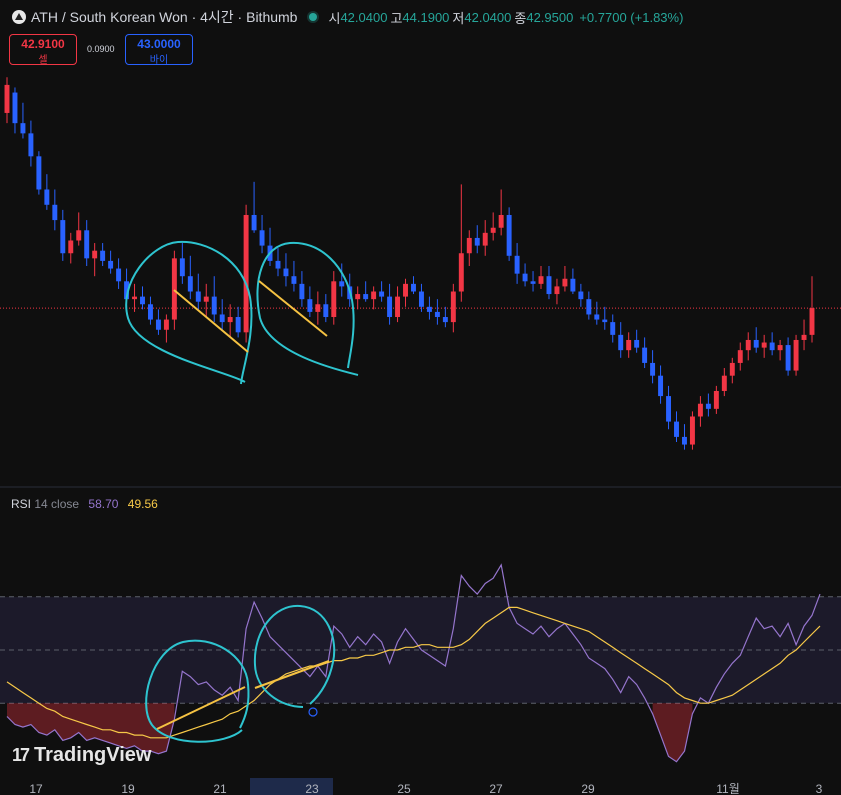  I want to click on open-value: 42.0400, so click(363, 17).